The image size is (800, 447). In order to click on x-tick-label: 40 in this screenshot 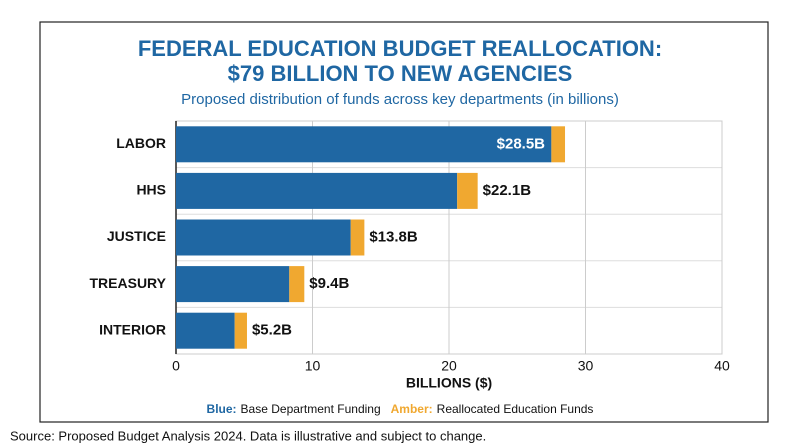, I will do `click(722, 366)`.